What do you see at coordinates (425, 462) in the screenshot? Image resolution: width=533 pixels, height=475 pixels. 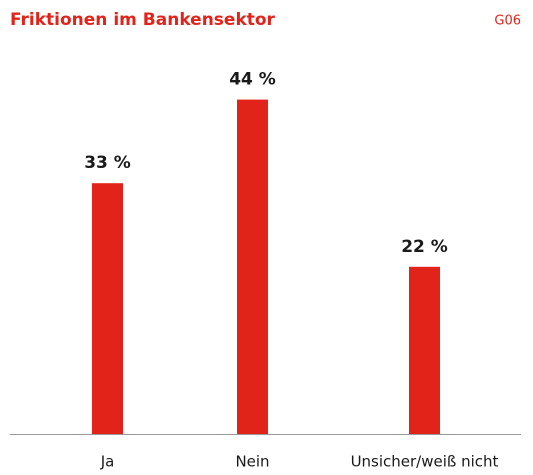 I see `x-tick-label: Unsicher/weiß nicht` at bounding box center [425, 462].